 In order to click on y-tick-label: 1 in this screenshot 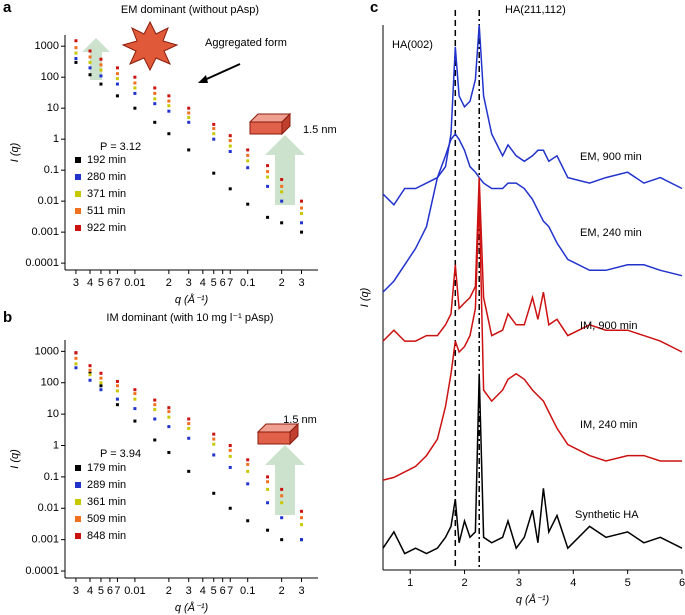, I will do `click(56, 445)`.